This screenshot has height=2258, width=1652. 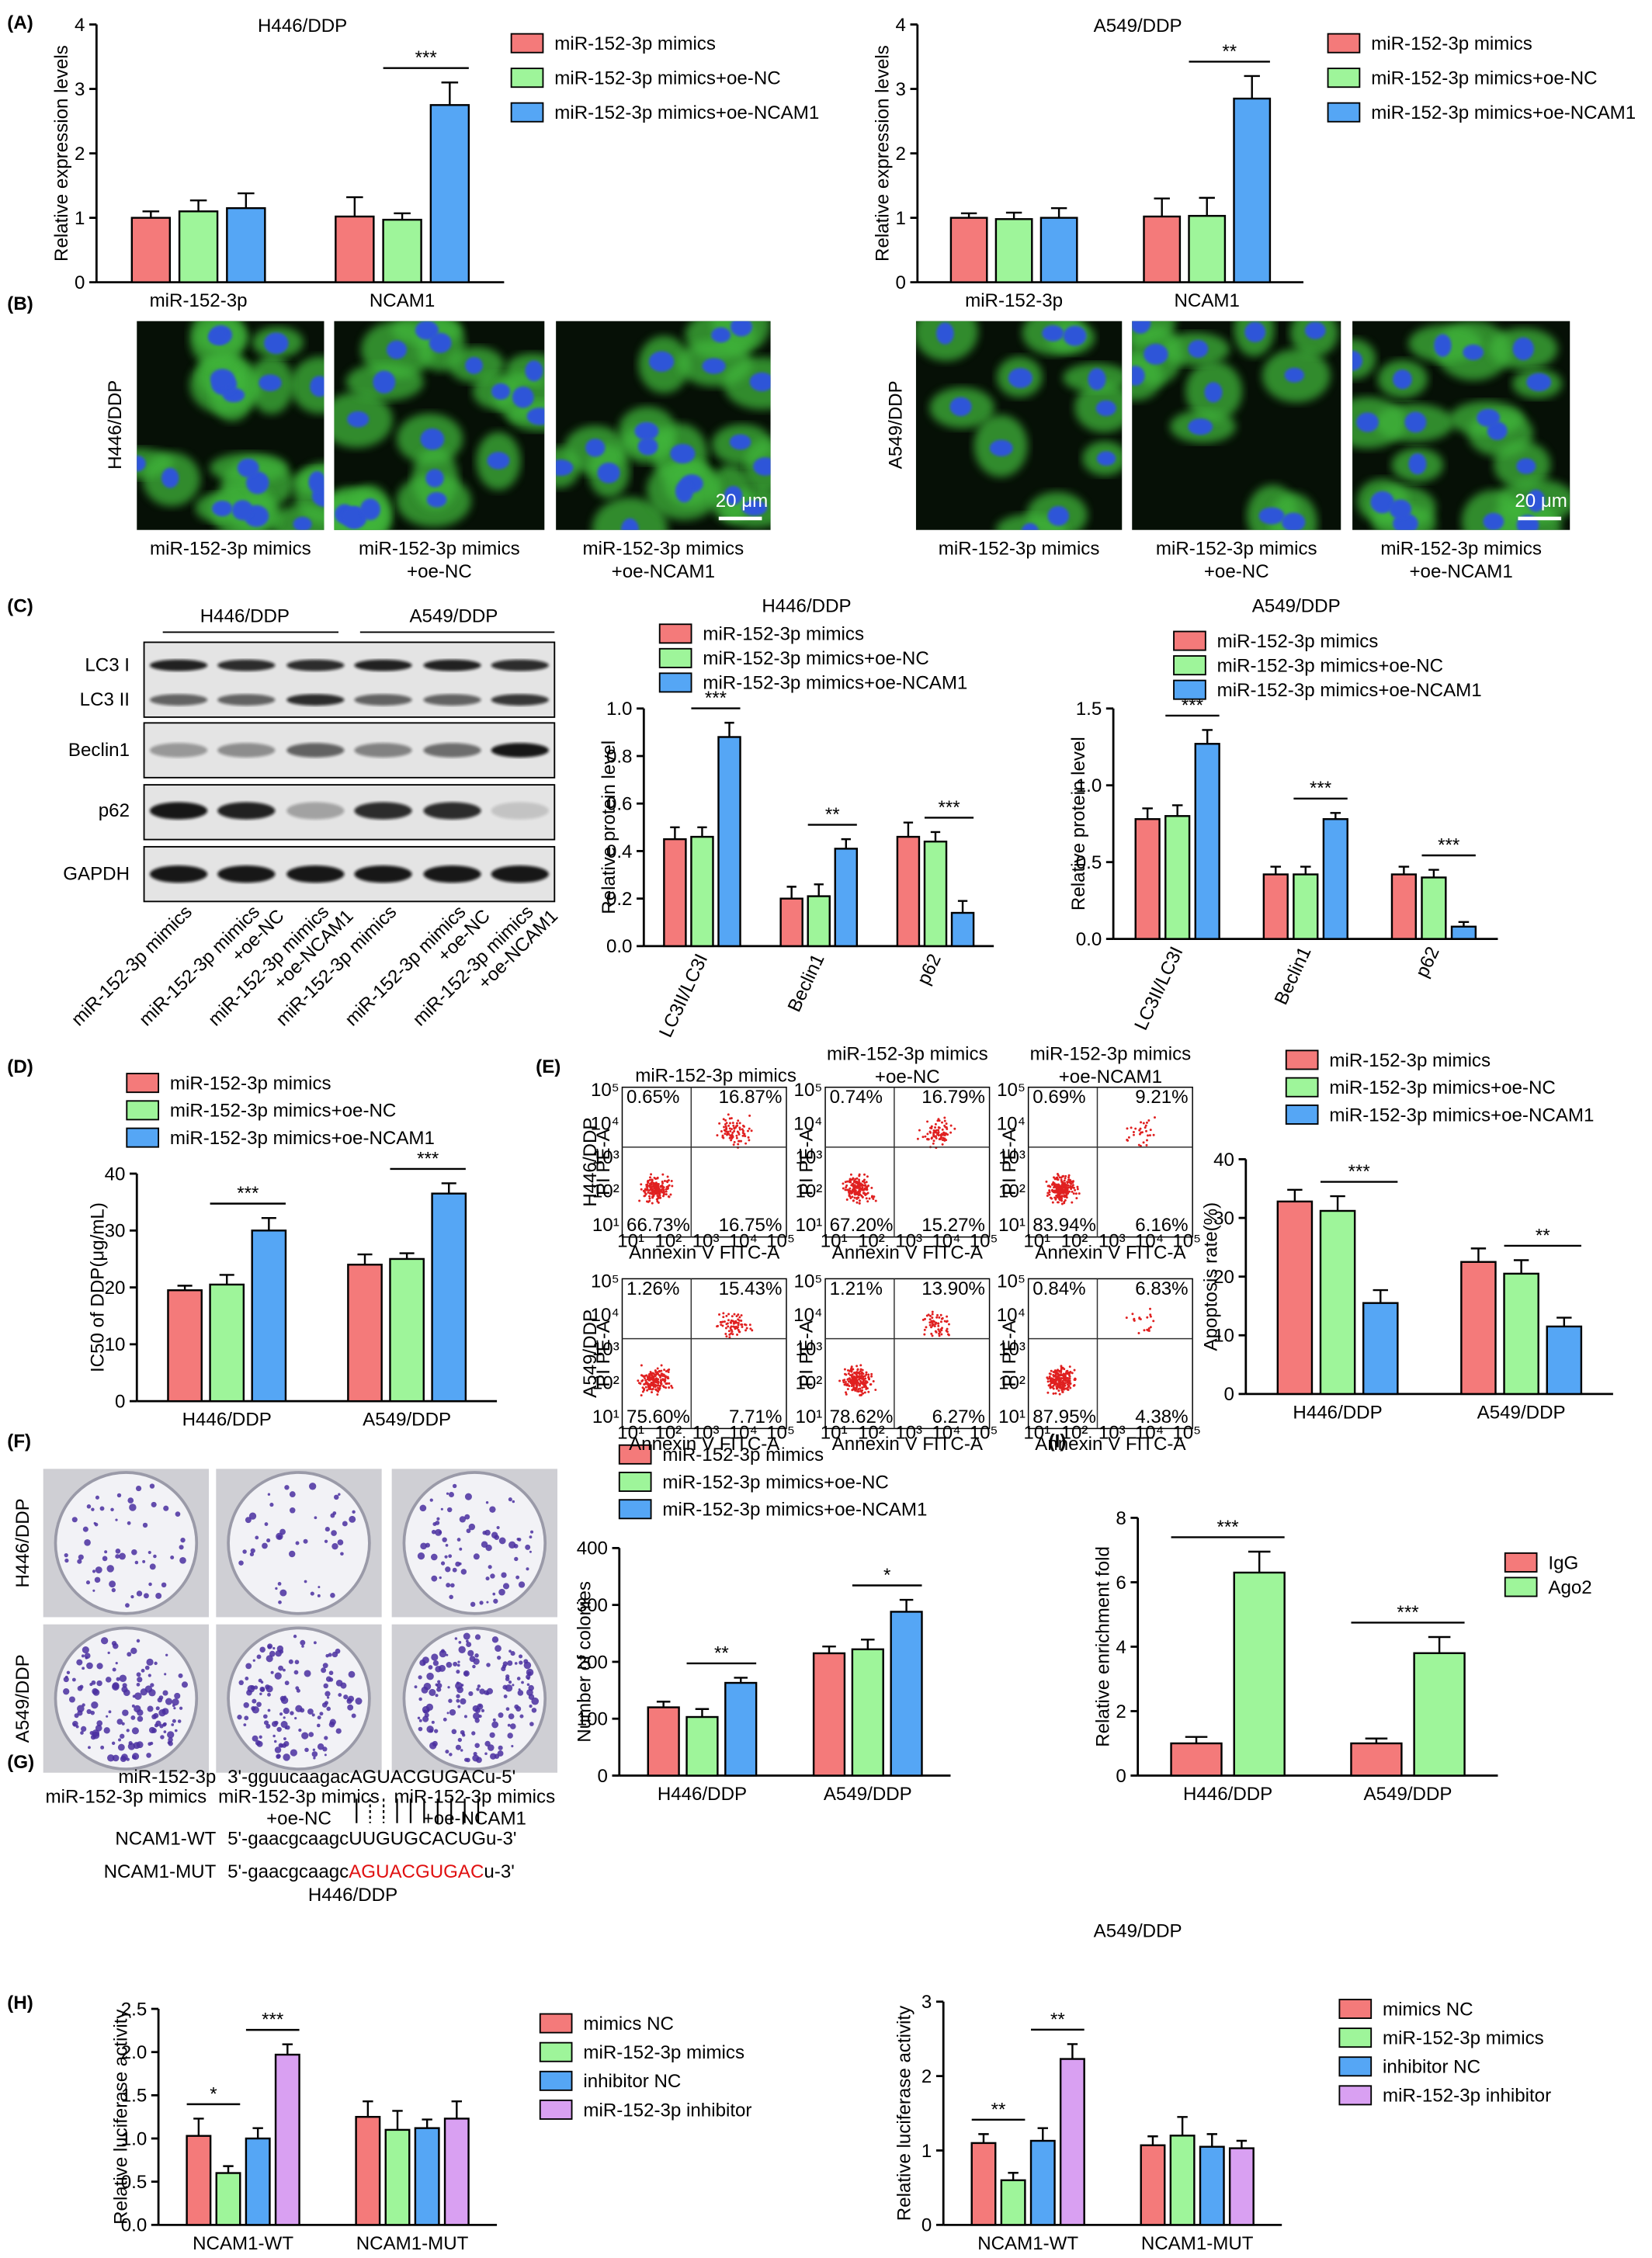 I want to click on significance-label: ***, so click(x=949, y=808).